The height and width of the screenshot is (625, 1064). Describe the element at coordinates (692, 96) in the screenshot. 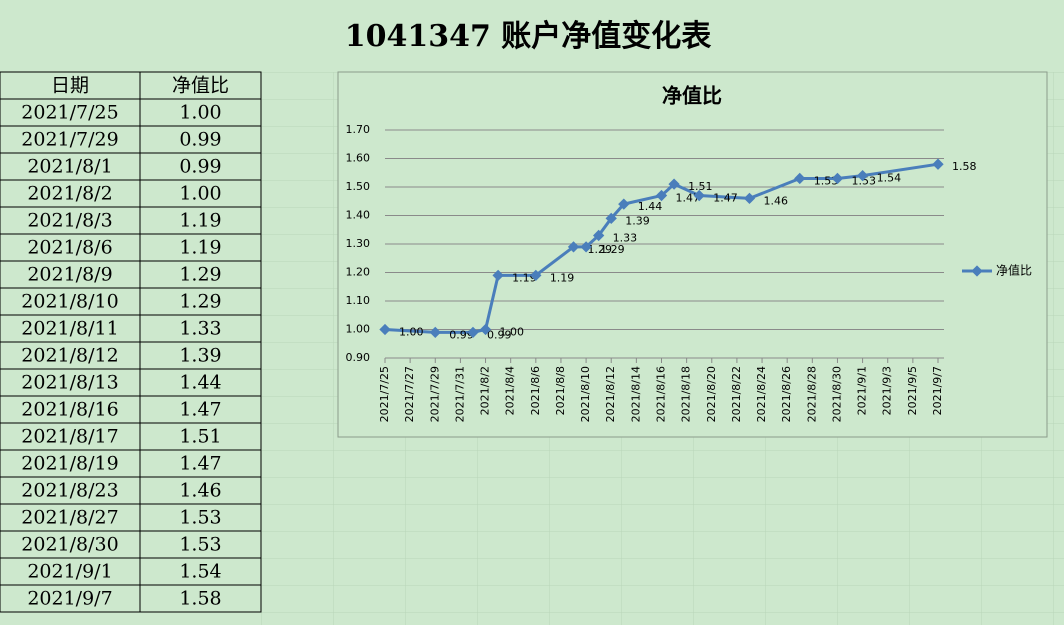

I see `chart-title: 净值比` at that location.